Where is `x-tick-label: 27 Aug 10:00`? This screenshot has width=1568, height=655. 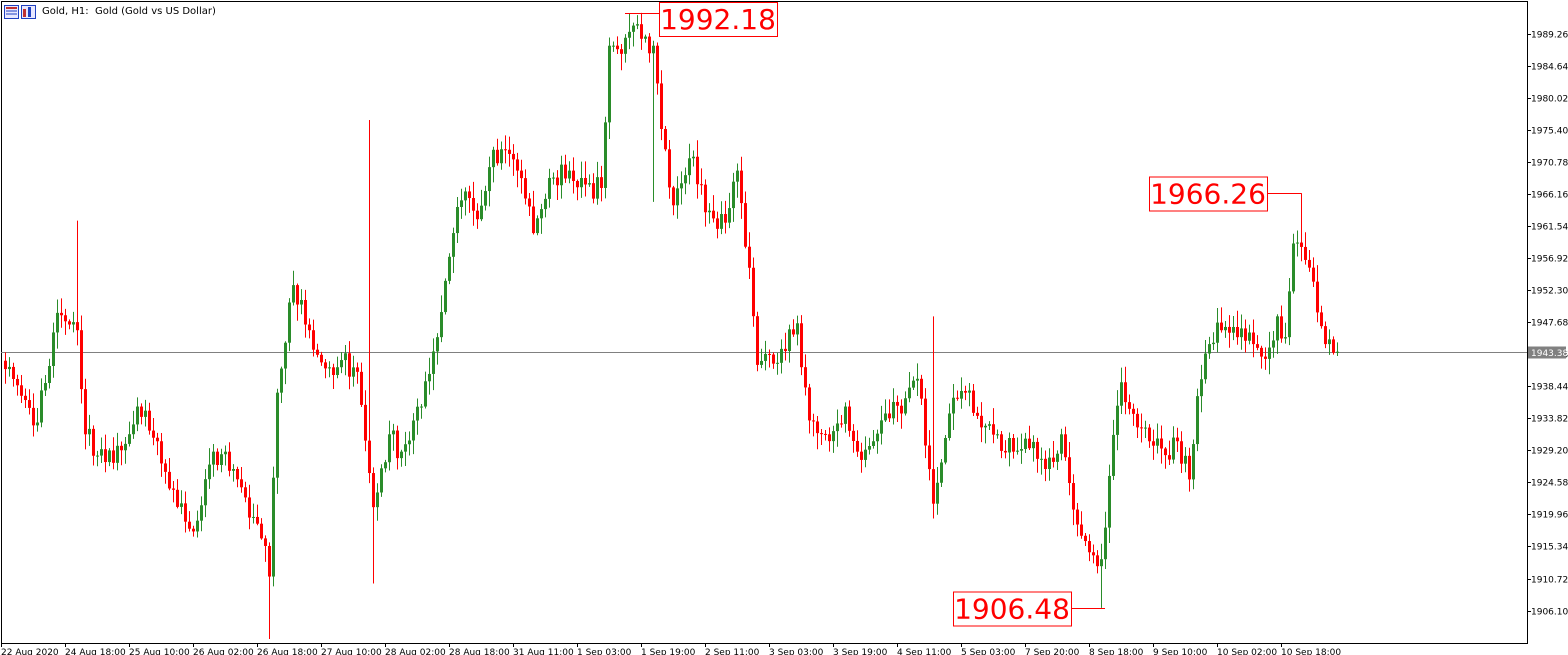
x-tick-label: 27 Aug 10:00 is located at coordinates (351, 651).